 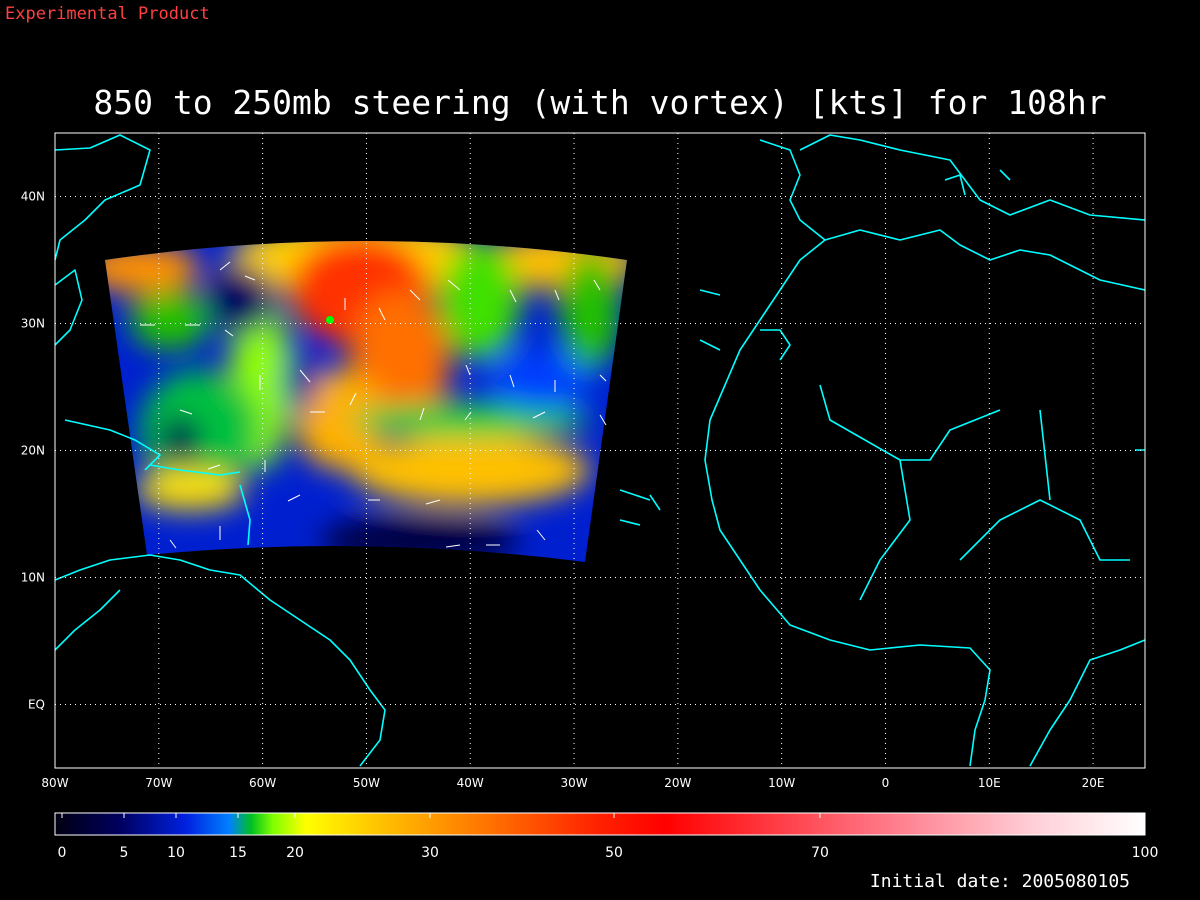 What do you see at coordinates (124, 853) in the screenshot?
I see `colorbar-tick-label: 5` at bounding box center [124, 853].